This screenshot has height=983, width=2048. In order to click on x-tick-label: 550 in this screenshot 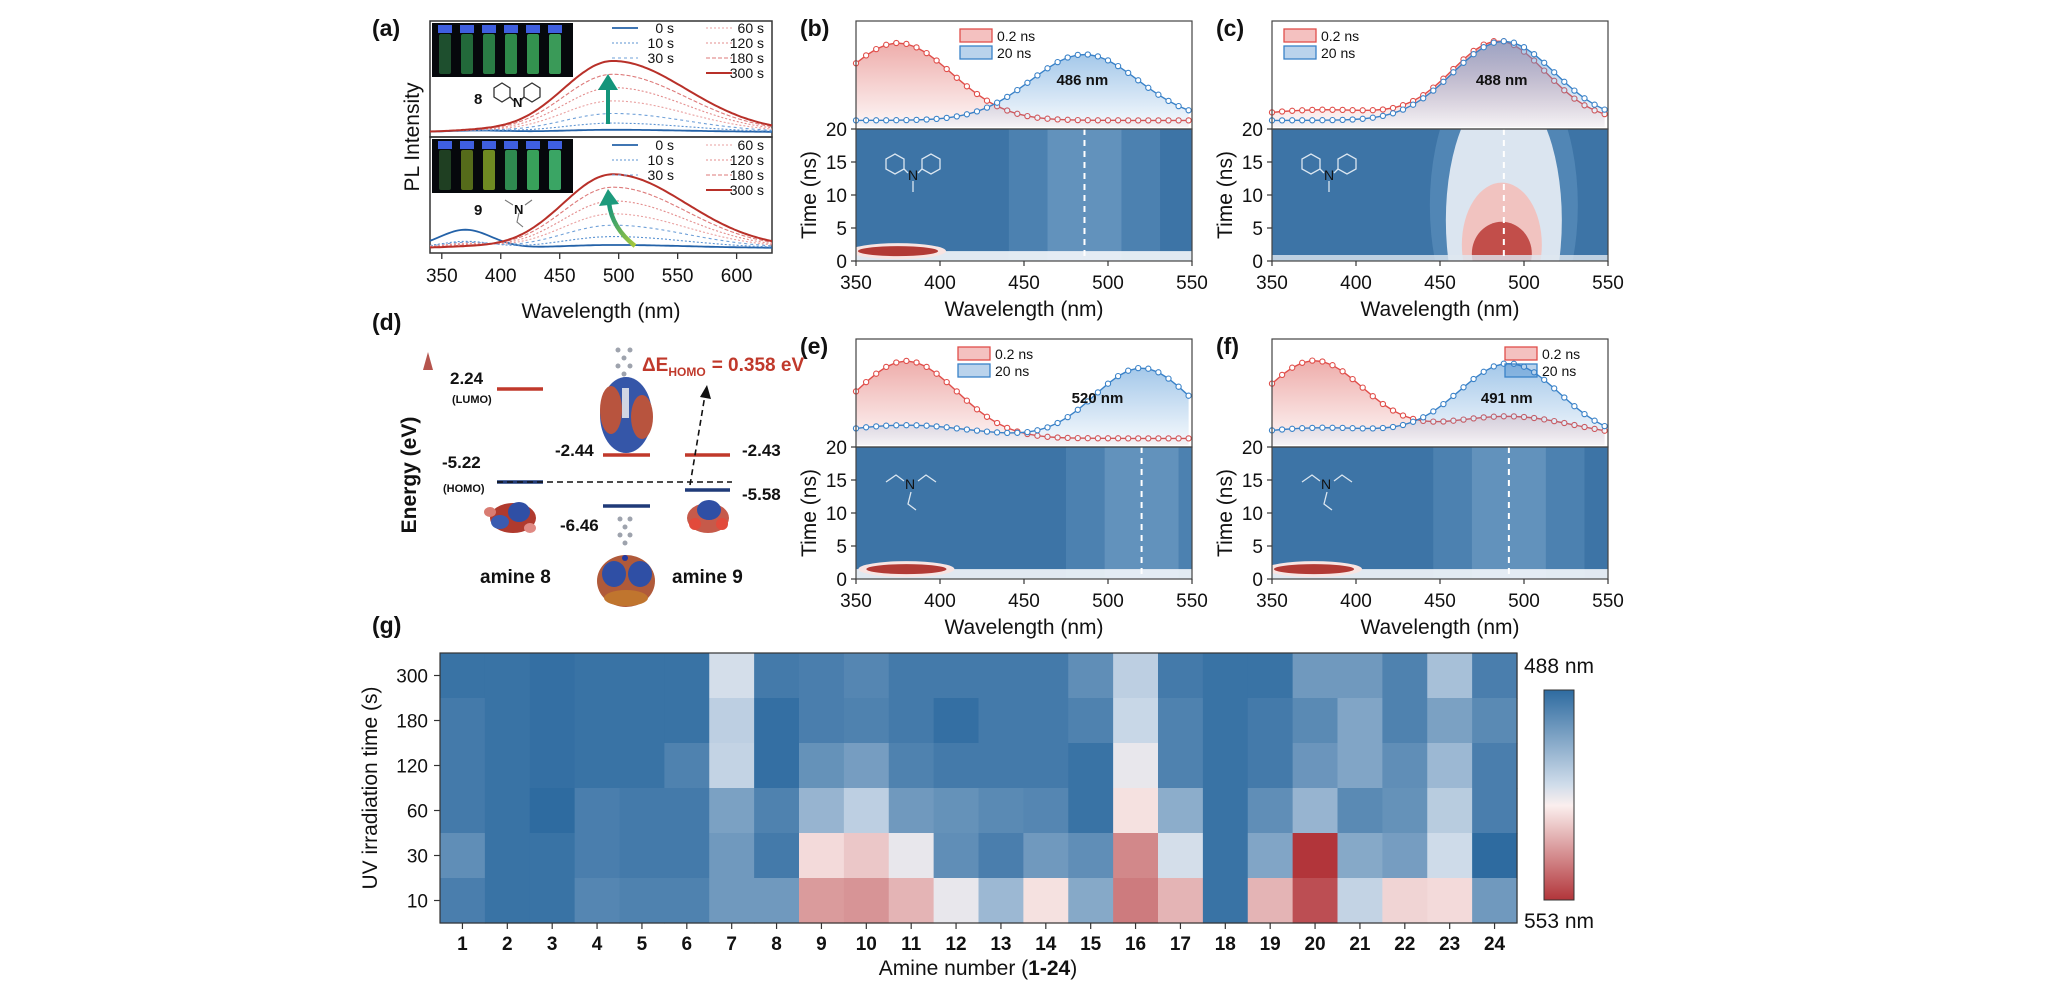, I will do `click(1192, 283)`.